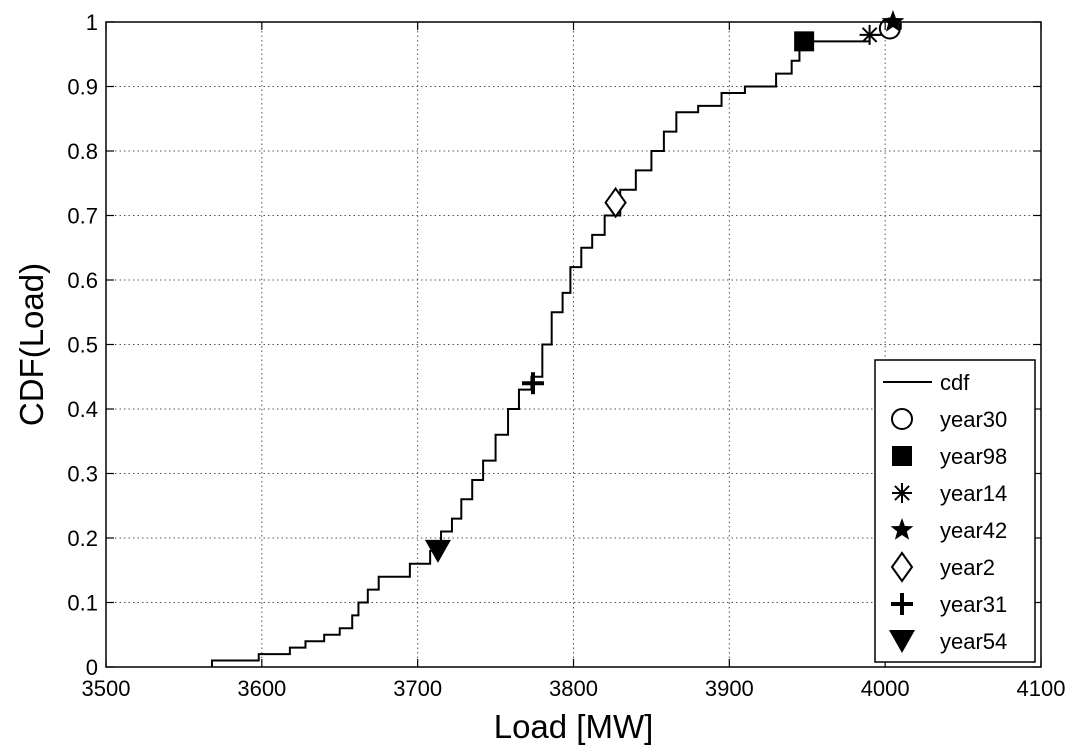 Image resolution: width=1084 pixels, height=754 pixels. I want to click on legend-label: year30, so click(973, 419).